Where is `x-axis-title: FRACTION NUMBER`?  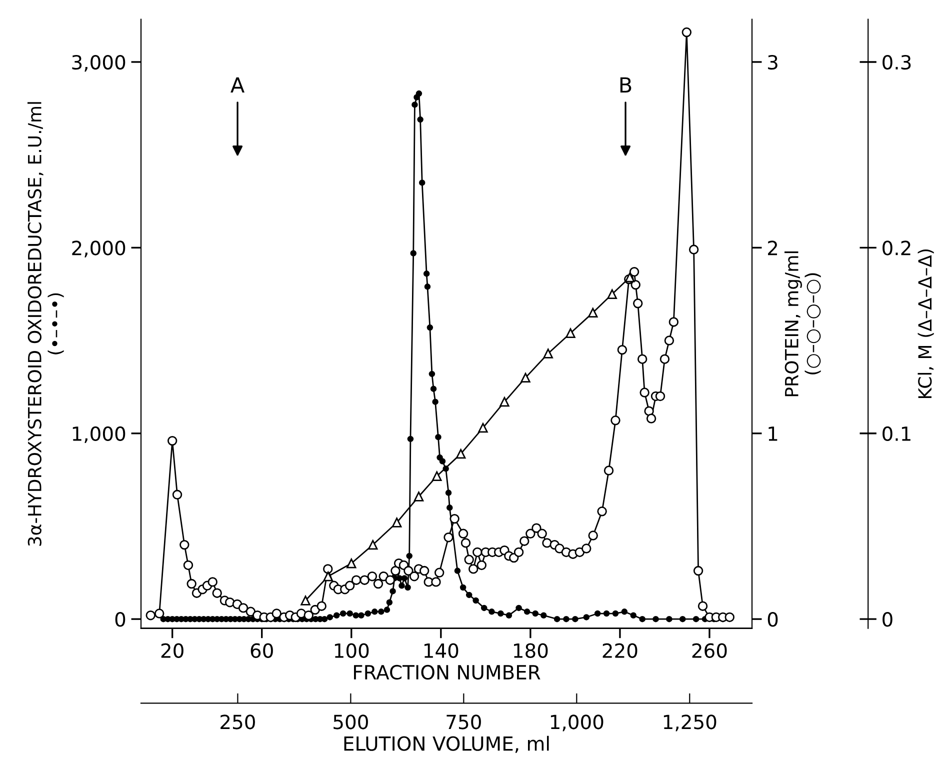 x-axis-title: FRACTION NUMBER is located at coordinates (447, 672).